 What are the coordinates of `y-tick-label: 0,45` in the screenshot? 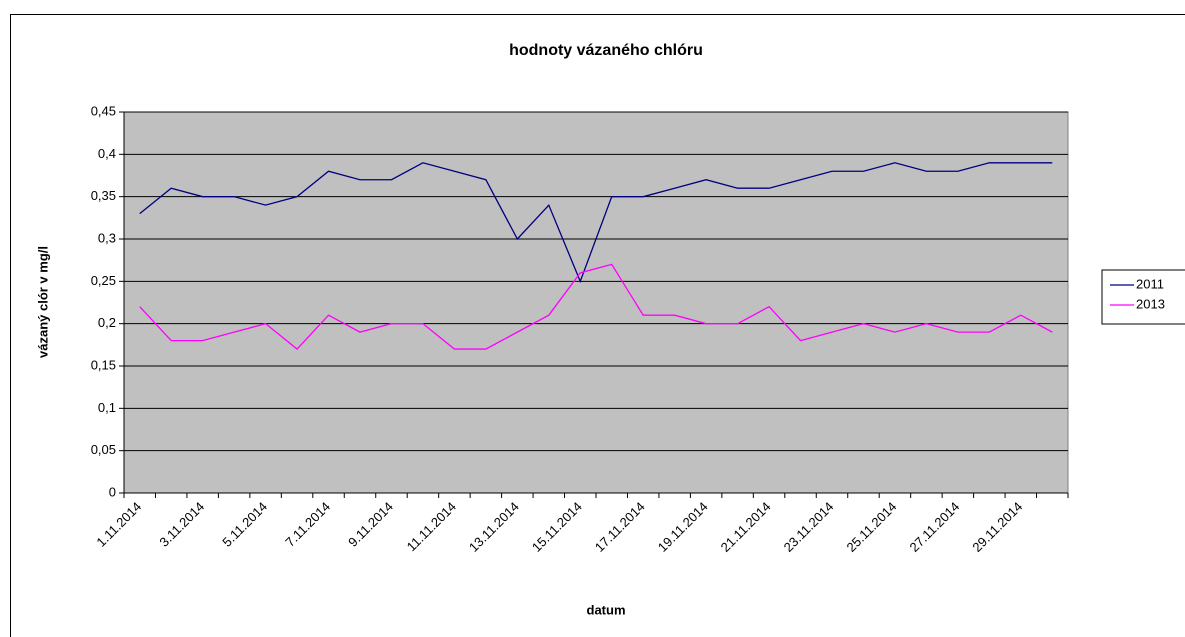 It's located at (103, 110).